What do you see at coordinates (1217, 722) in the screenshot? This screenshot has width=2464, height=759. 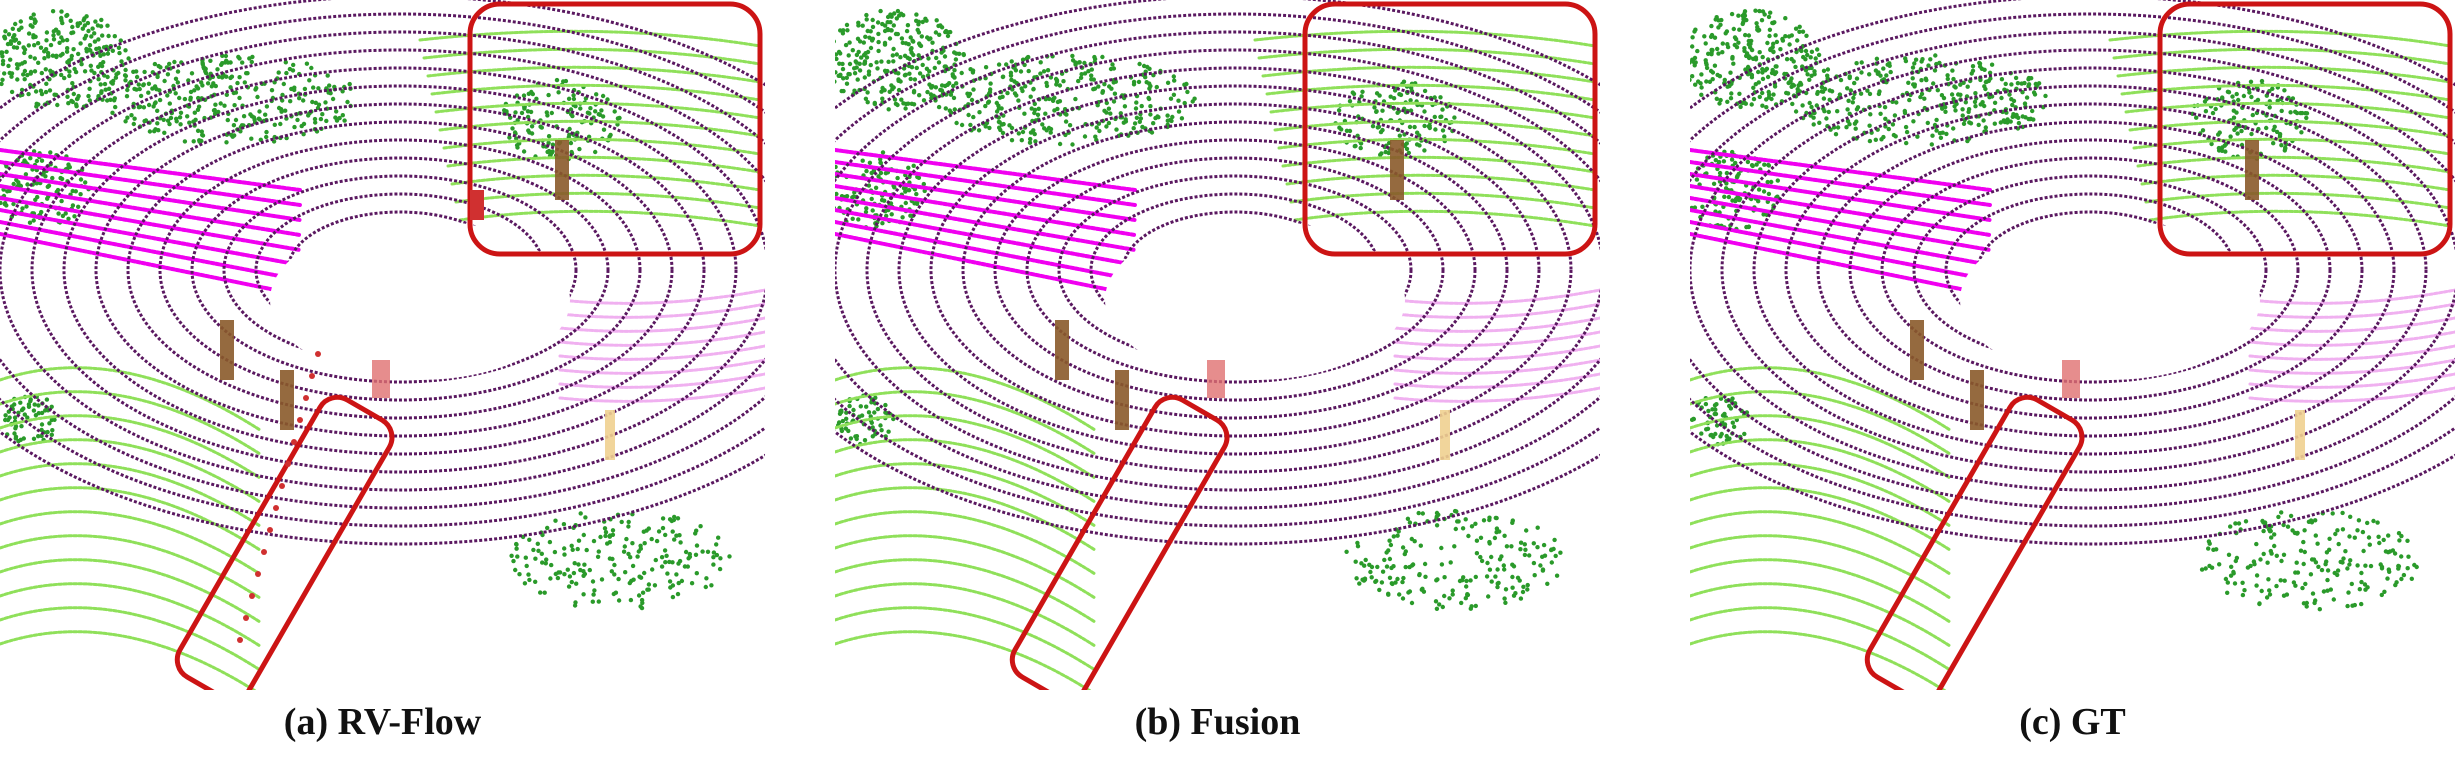 I see `caption-fusion: (b) Fusion` at bounding box center [1217, 722].